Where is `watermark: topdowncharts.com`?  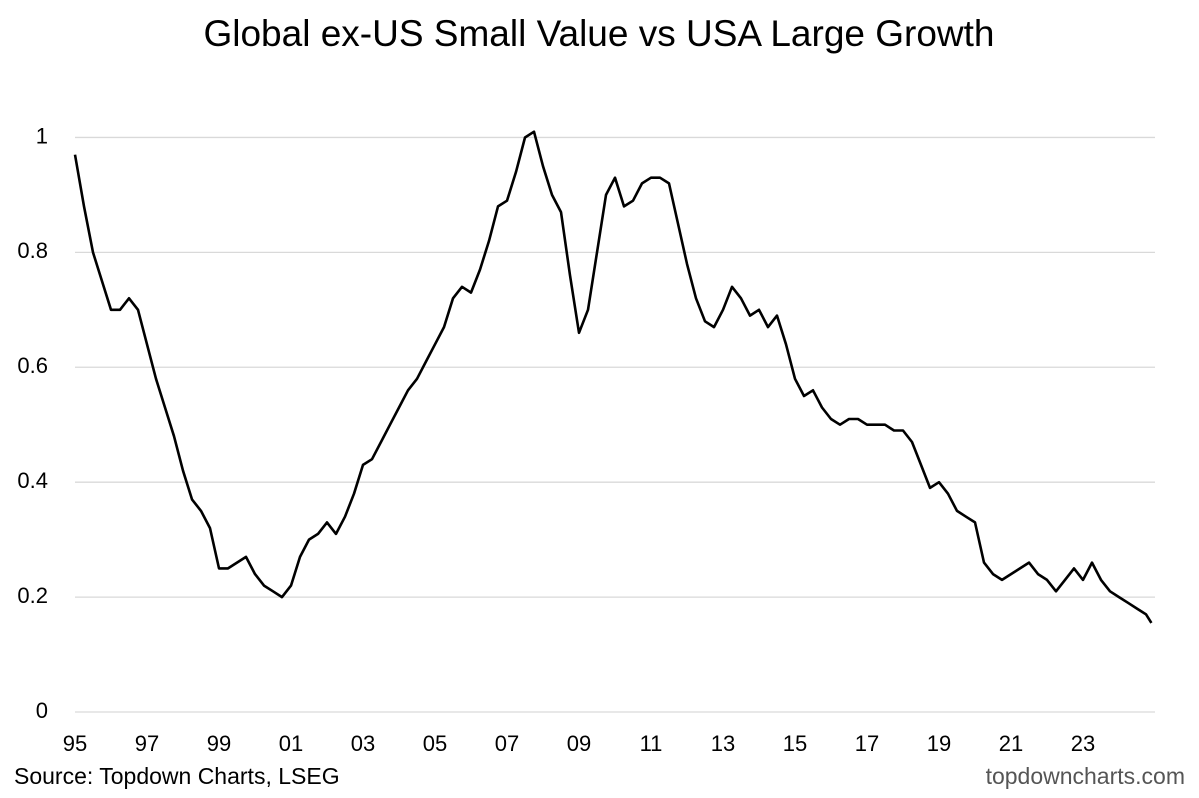 watermark: topdowncharts.com is located at coordinates (1085, 776).